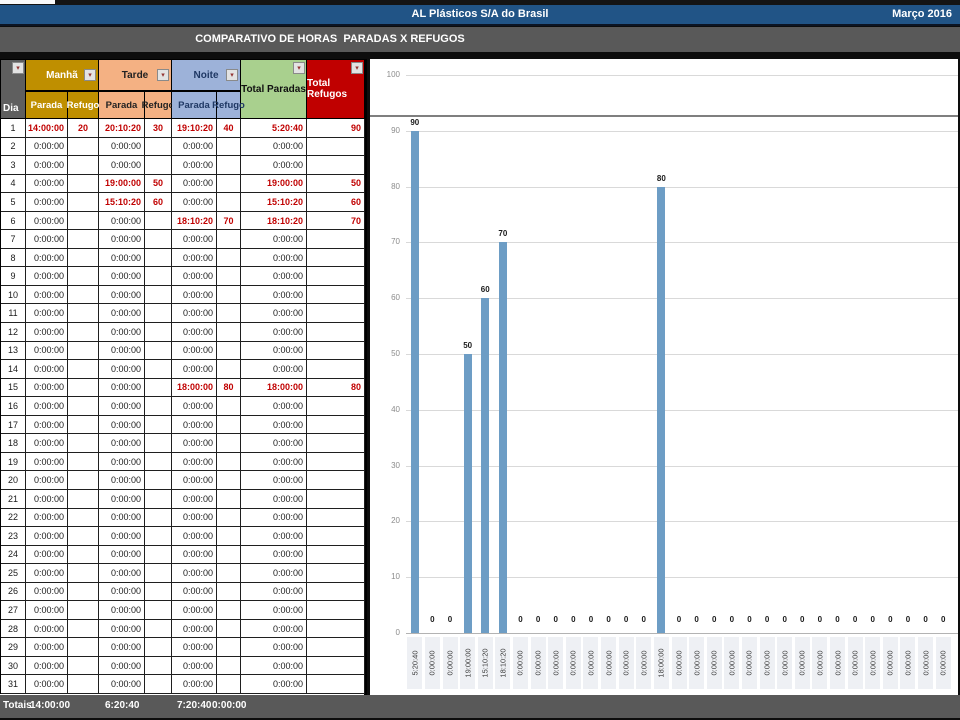 The width and height of the screenshot is (960, 720). I want to click on value-cell: 5:20:40, so click(274, 128).